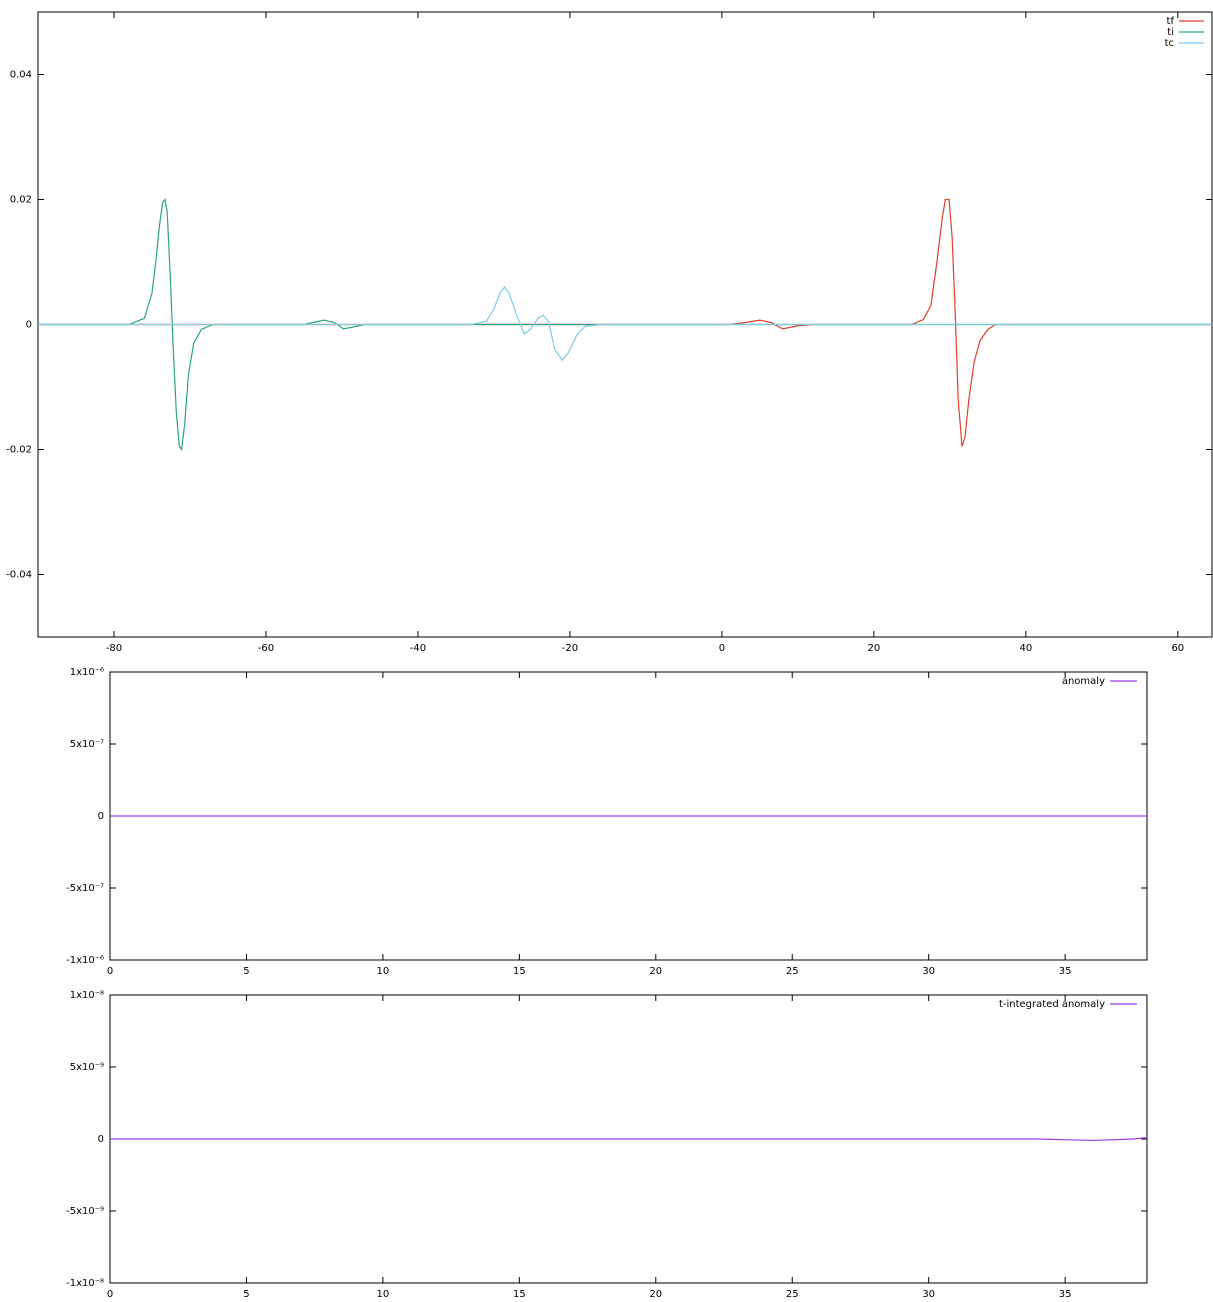  What do you see at coordinates (87, 995) in the screenshot?
I see `y-tick-label: 1x10⁻⁸` at bounding box center [87, 995].